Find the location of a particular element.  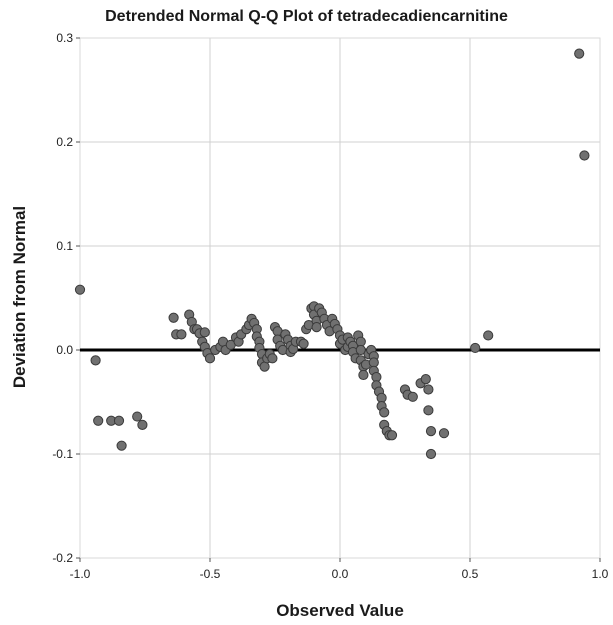

y-tick-label: 0.3 is located at coordinates (64, 38).